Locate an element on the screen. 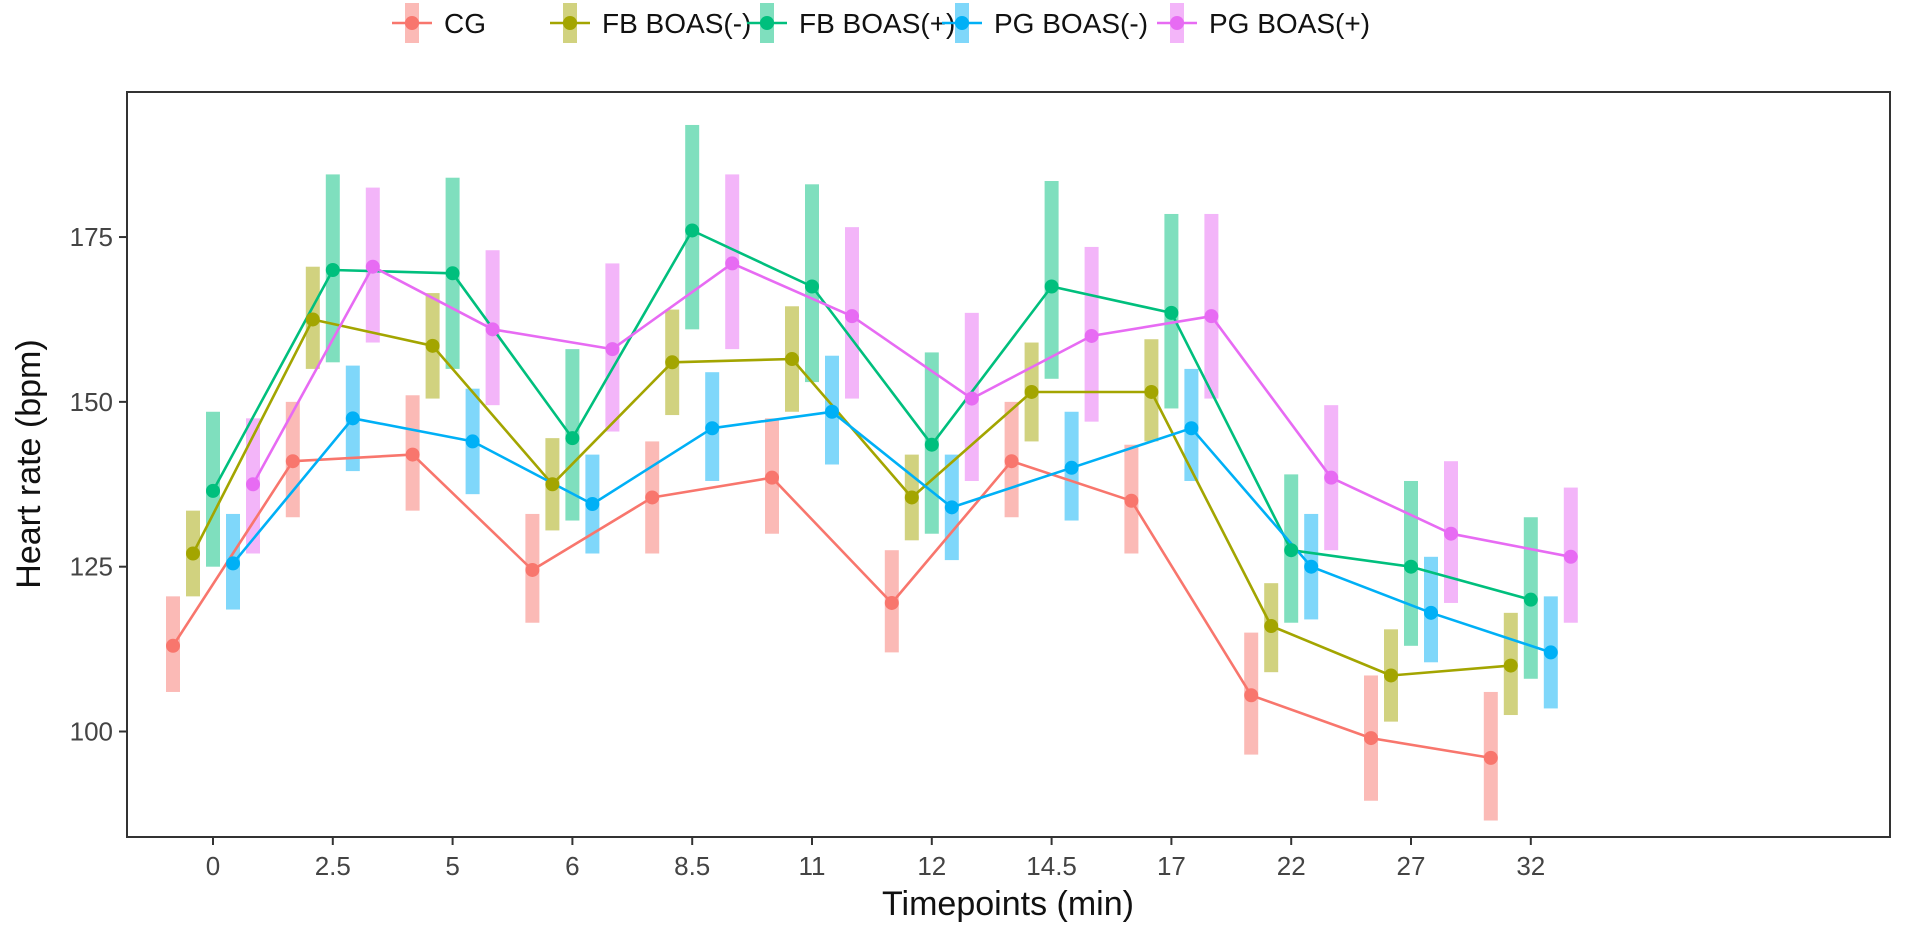 The height and width of the screenshot is (932, 1907). y-tick-label-125: 125 is located at coordinates (91, 567).